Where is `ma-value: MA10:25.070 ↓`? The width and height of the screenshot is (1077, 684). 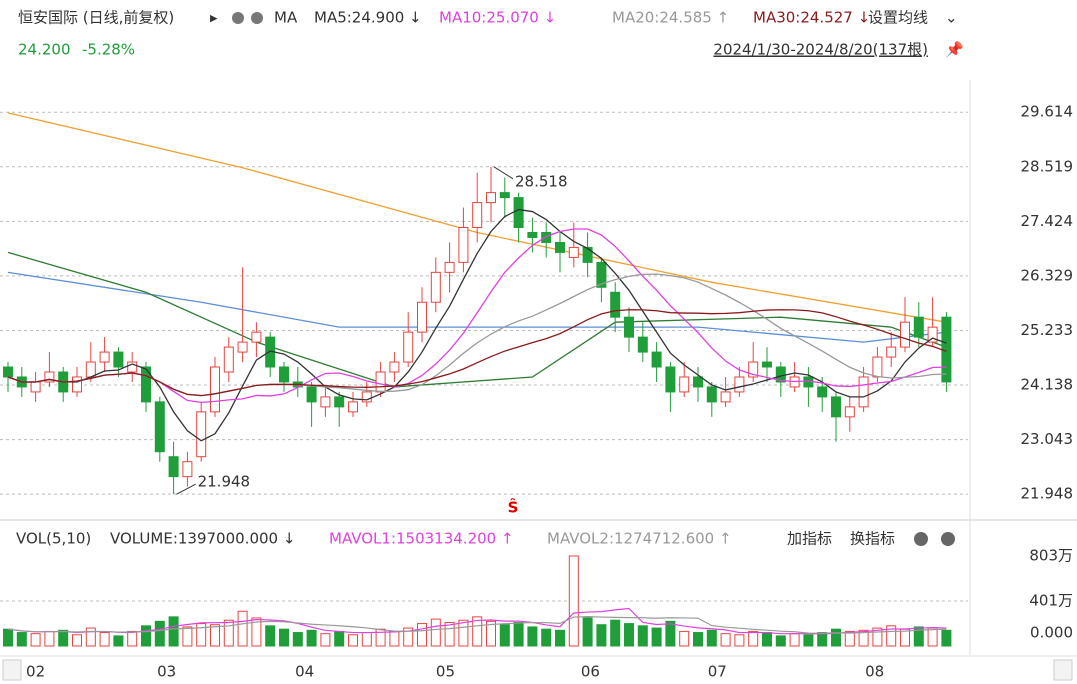
ma-value: MA10:25.070 ↓ is located at coordinates (497, 18).